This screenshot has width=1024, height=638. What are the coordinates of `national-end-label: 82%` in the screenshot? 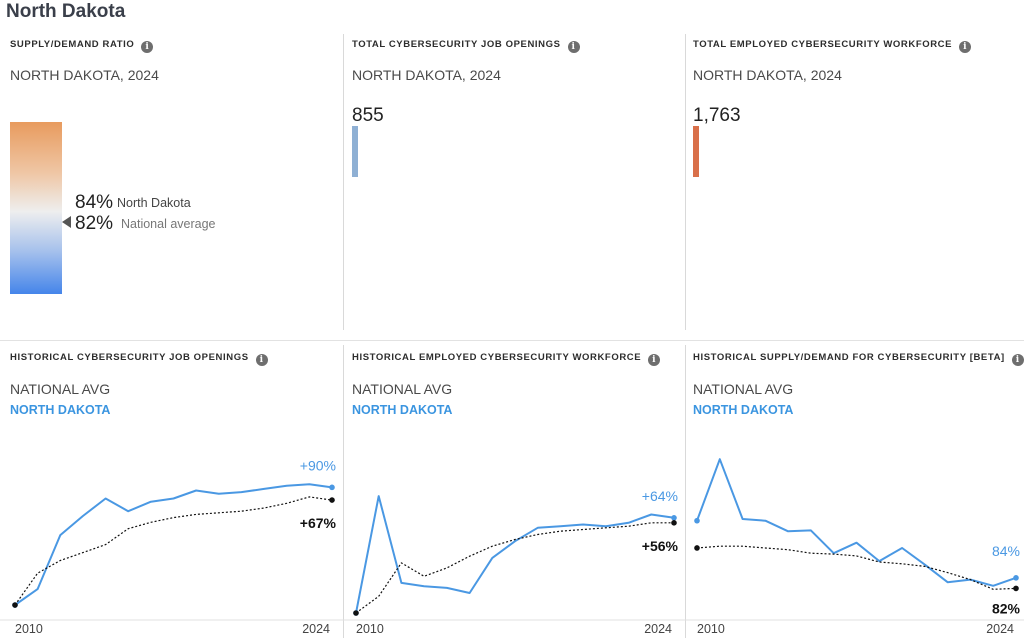 It's located at (1006, 608).